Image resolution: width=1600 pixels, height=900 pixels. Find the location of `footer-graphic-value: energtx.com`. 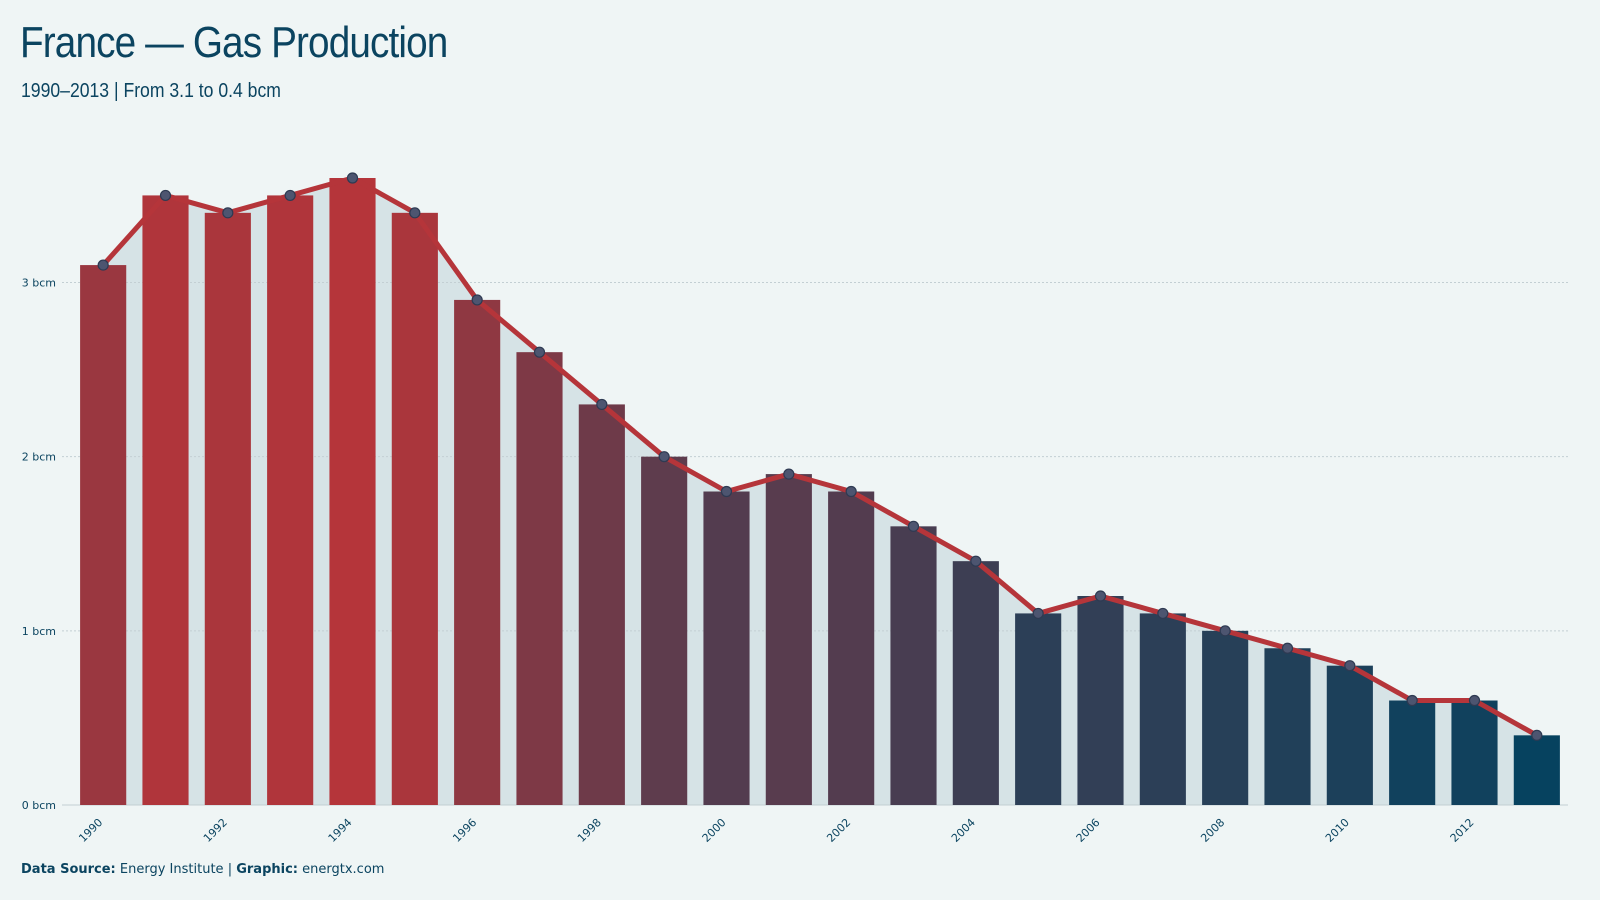

footer-graphic-value: energtx.com is located at coordinates (343, 869).